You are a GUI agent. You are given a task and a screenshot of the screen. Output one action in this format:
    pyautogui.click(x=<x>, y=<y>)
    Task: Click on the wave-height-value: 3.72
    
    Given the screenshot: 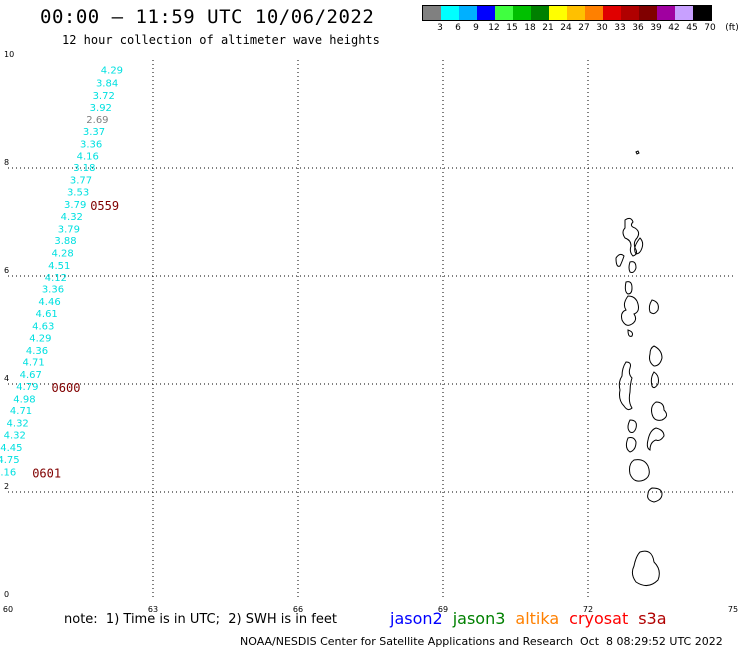 What is the action you would take?
    pyautogui.click(x=104, y=96)
    